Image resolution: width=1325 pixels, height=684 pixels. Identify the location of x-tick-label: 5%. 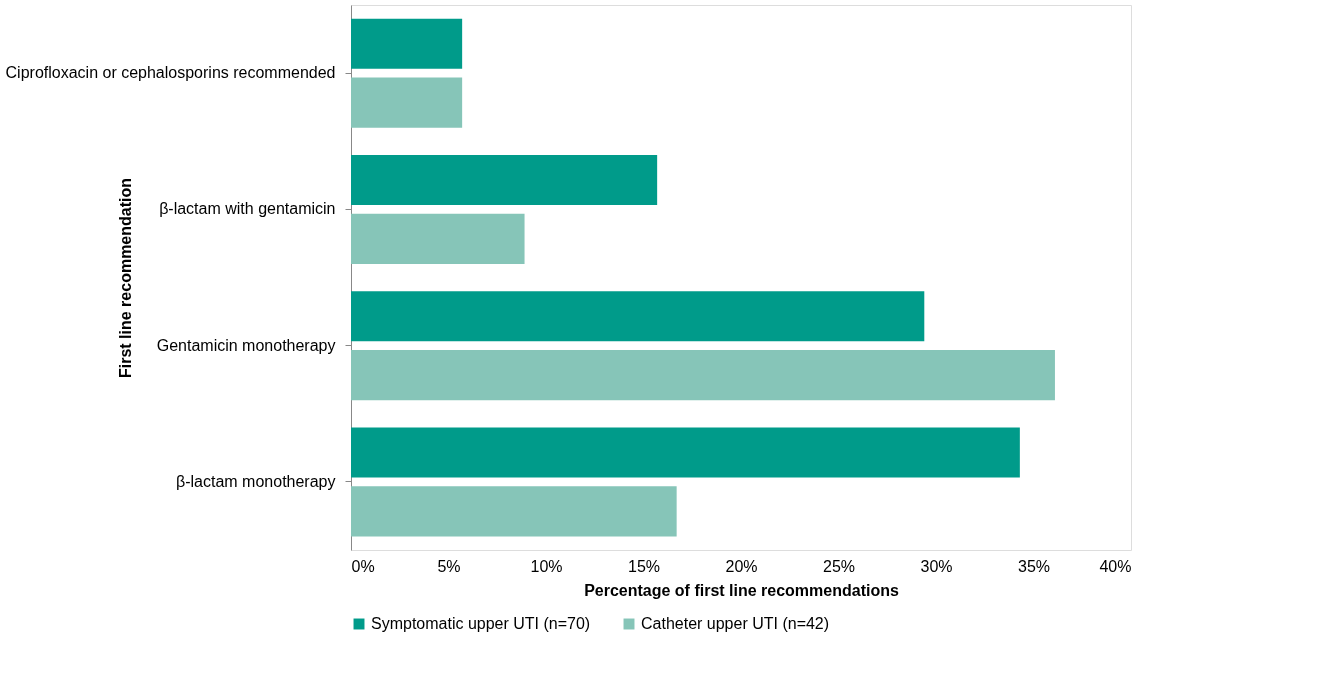
(449, 566).